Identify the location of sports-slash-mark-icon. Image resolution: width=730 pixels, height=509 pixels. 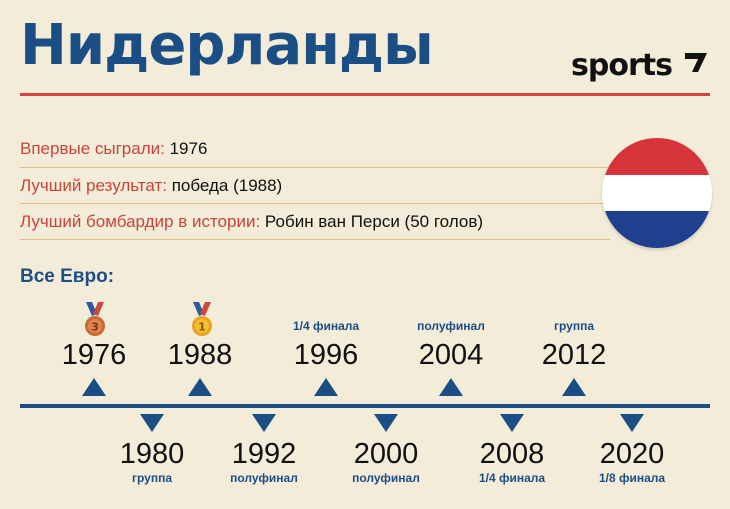
(696, 62).